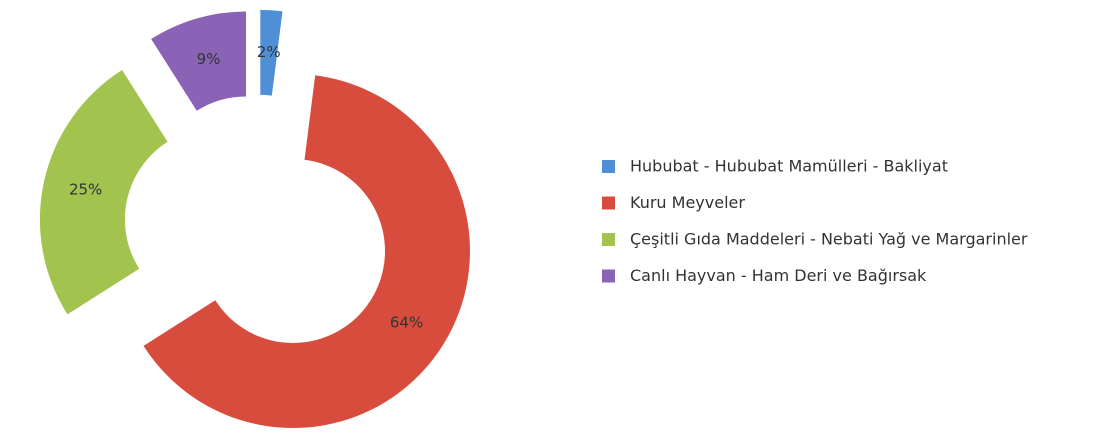 The height and width of the screenshot is (434, 1119). What do you see at coordinates (269, 52) in the screenshot?
I see `data-label: 2%` at bounding box center [269, 52].